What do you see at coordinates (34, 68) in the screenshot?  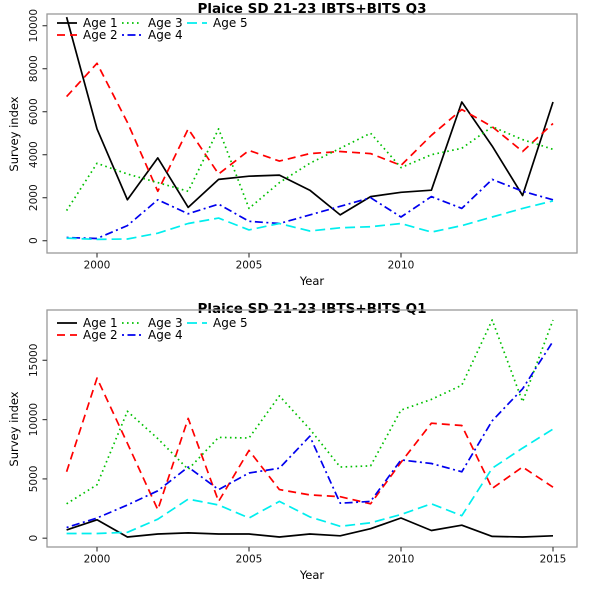 I see `y-tick-label: 8000` at bounding box center [34, 68].